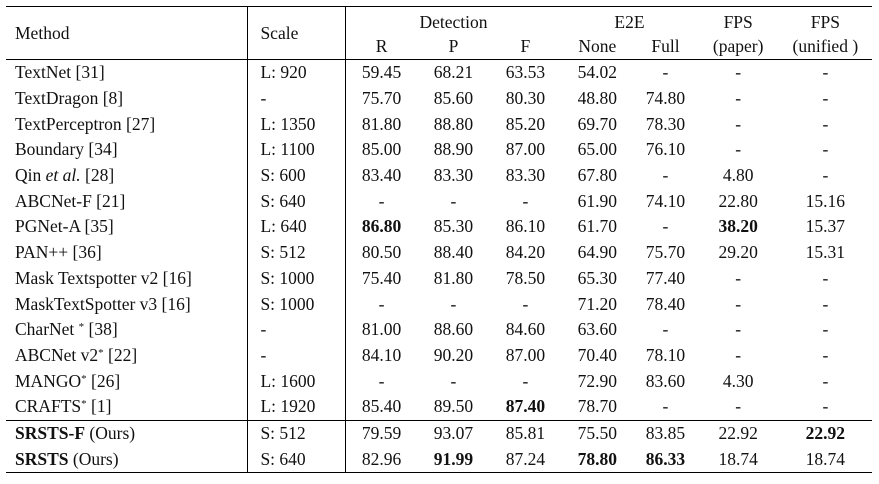  Describe the element at coordinates (127, 201) in the screenshot. I see `method-cell: ABCNet-F [21]` at that location.